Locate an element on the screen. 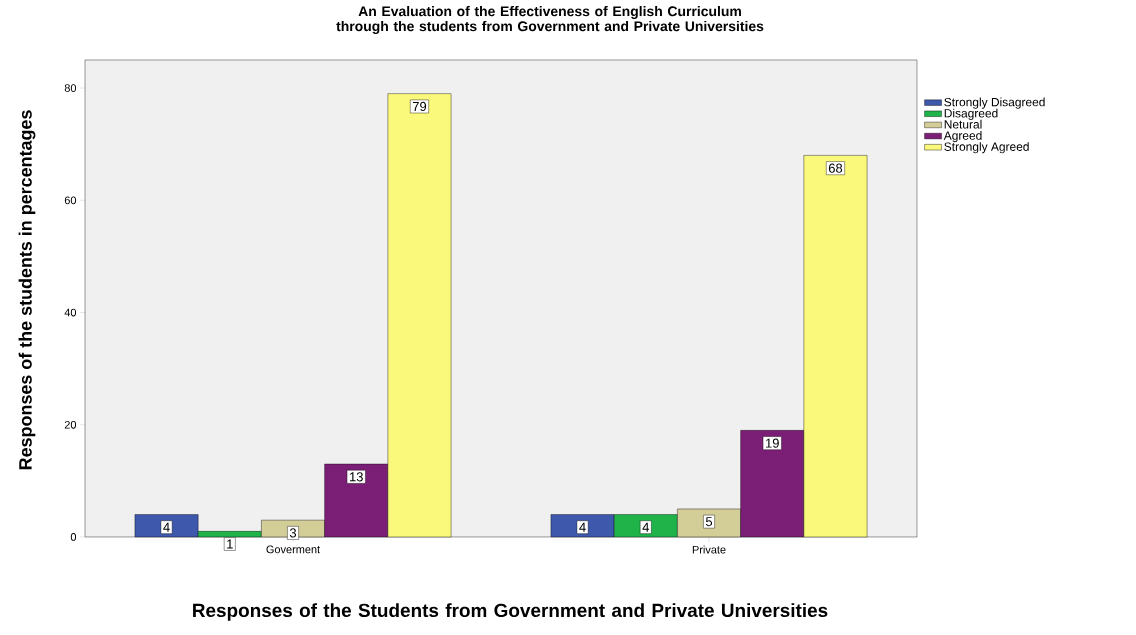  y-tick-label: 40 is located at coordinates (70, 312).